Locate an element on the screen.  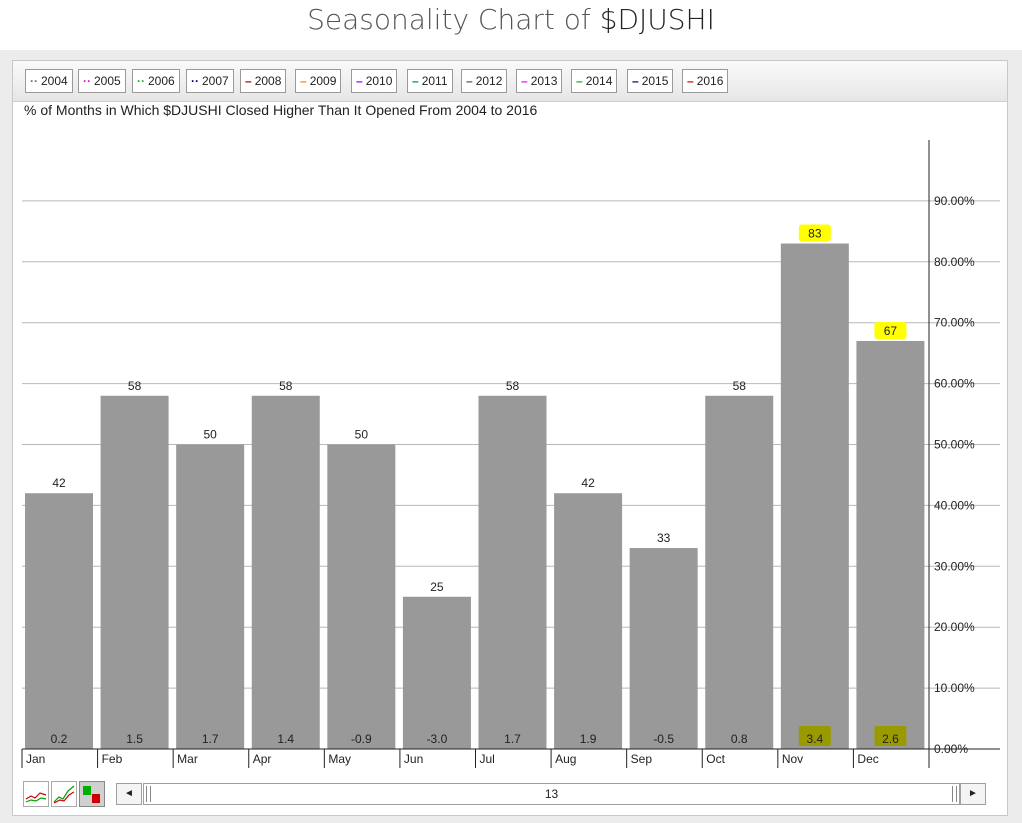
slider-left-handle is located at coordinates (148, 794).